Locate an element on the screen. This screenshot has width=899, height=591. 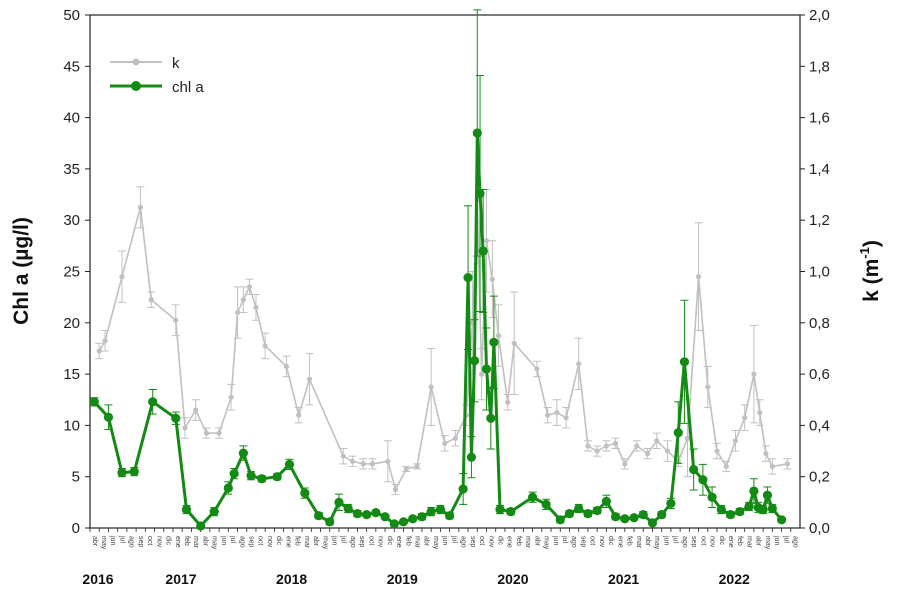
x-year-label: 2022 is located at coordinates (734, 579).